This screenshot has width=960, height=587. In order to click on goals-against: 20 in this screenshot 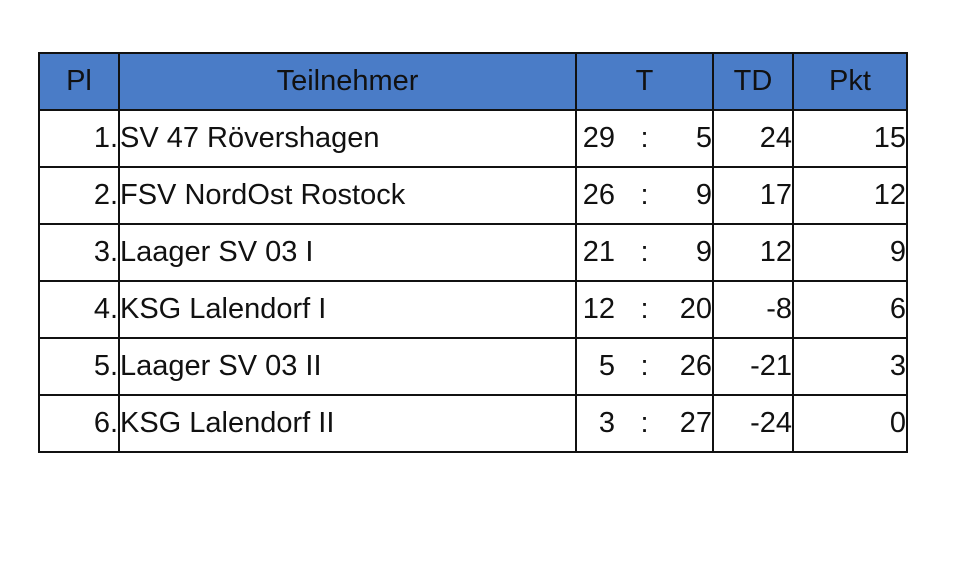, I will do `click(695, 309)`.